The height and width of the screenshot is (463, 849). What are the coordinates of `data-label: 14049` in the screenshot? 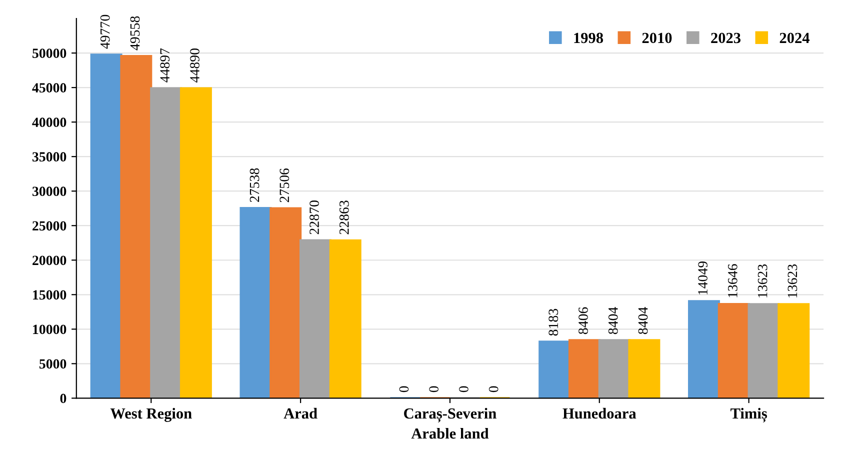 It's located at (703, 277).